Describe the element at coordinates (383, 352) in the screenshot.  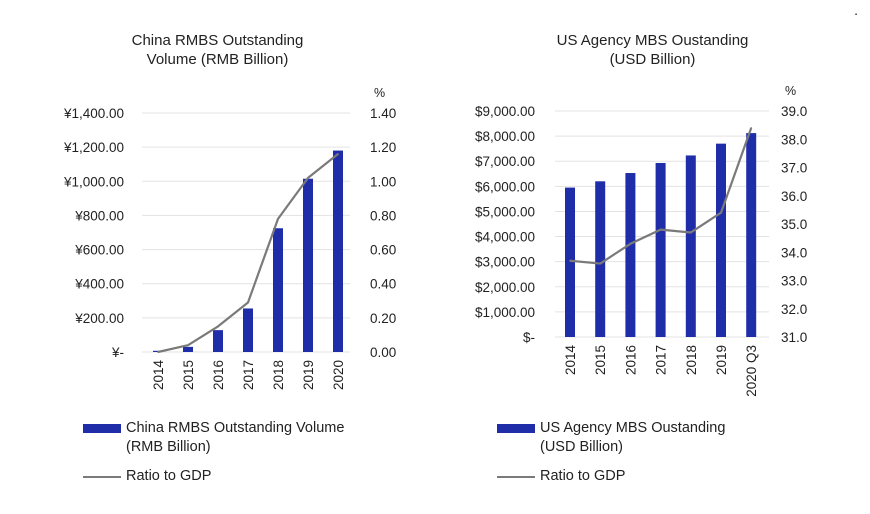
I see `y-right-tick-label: 0.00` at that location.